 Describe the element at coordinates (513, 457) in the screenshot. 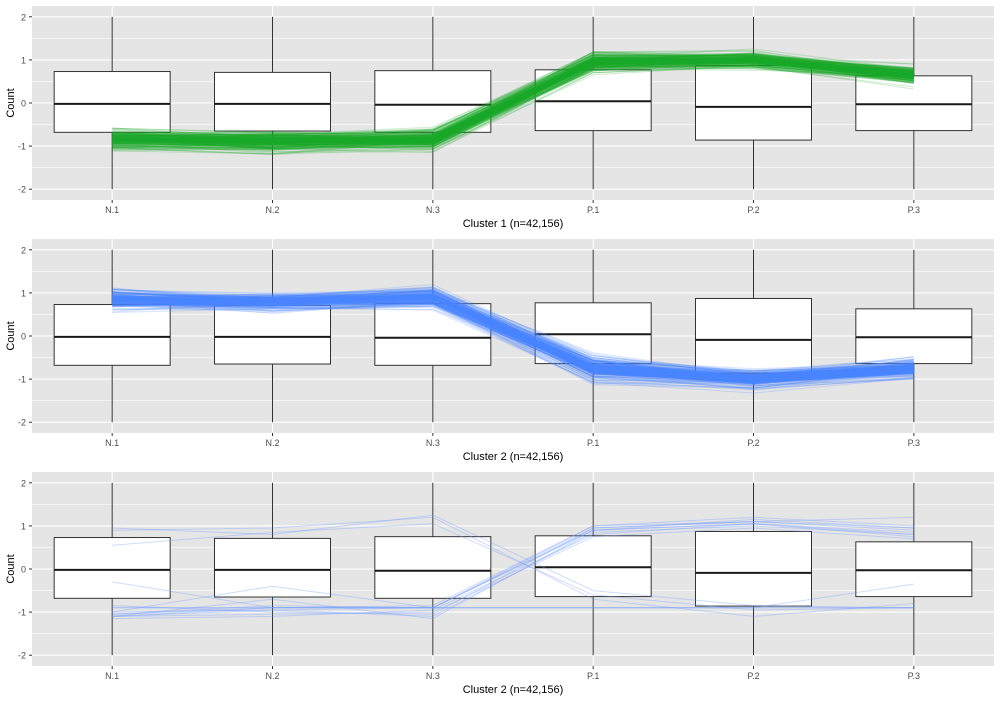

I see `x-axis-title: Cluster 2 (n=42,156)` at that location.